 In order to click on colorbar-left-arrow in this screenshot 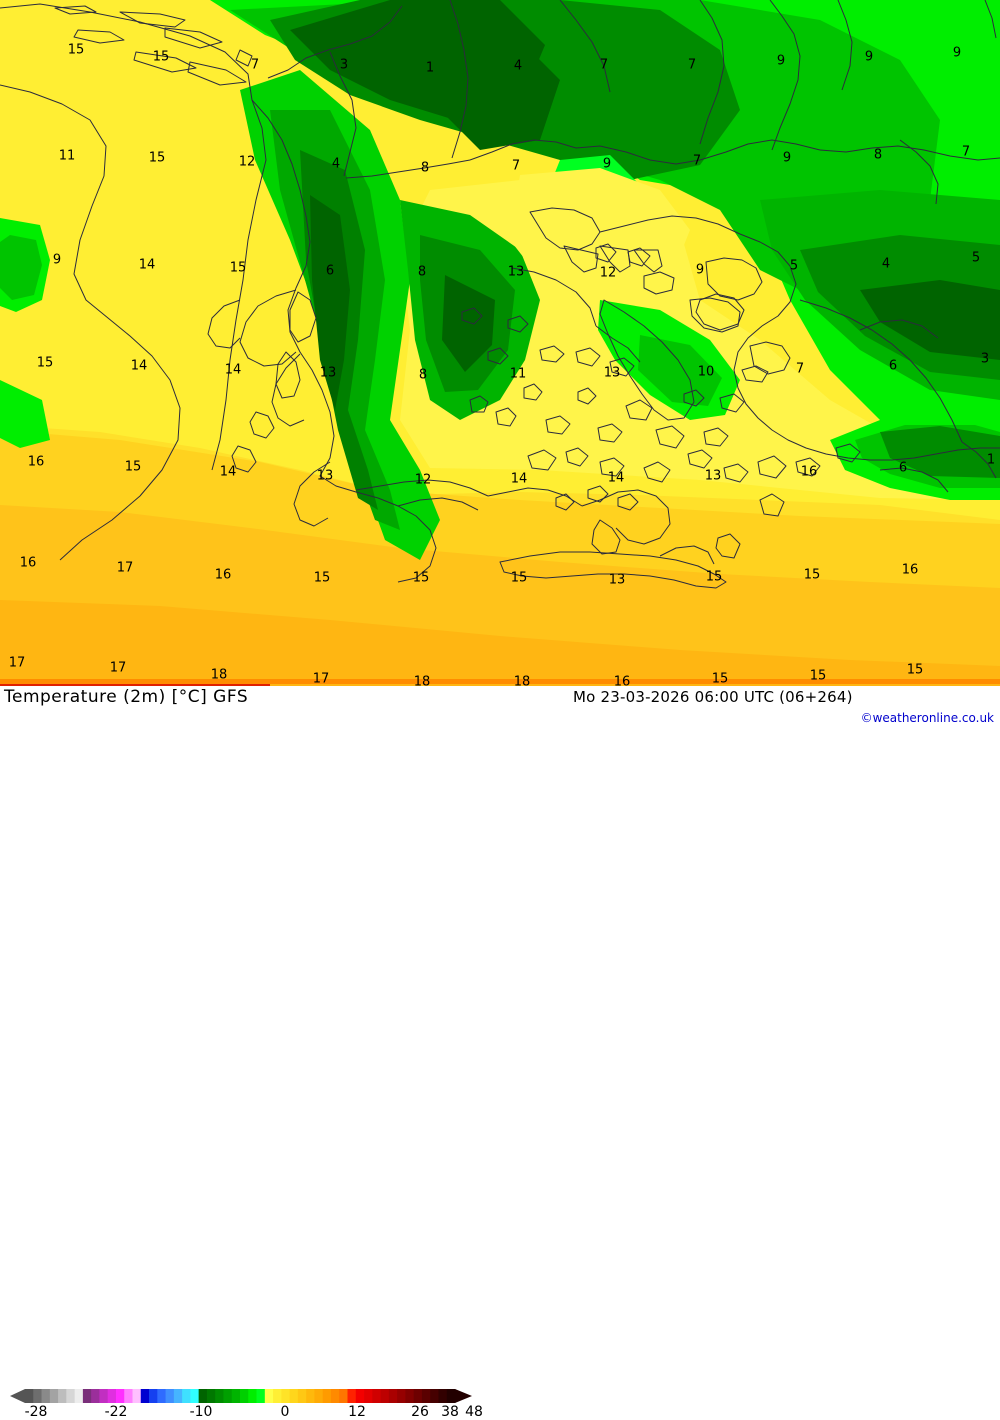, I will do `click(17, 1396)`.